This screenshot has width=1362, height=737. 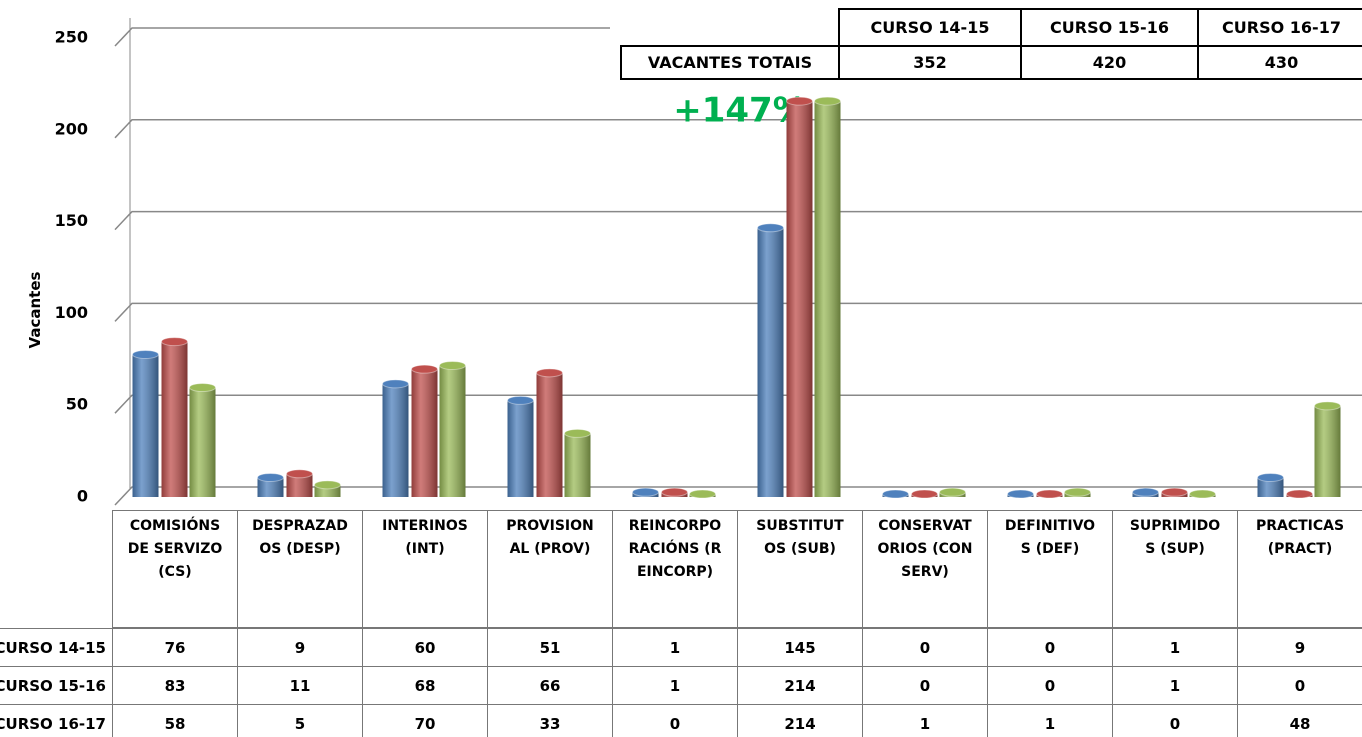 What do you see at coordinates (930, 62) in the screenshot?
I see `totals-value: 352` at bounding box center [930, 62].